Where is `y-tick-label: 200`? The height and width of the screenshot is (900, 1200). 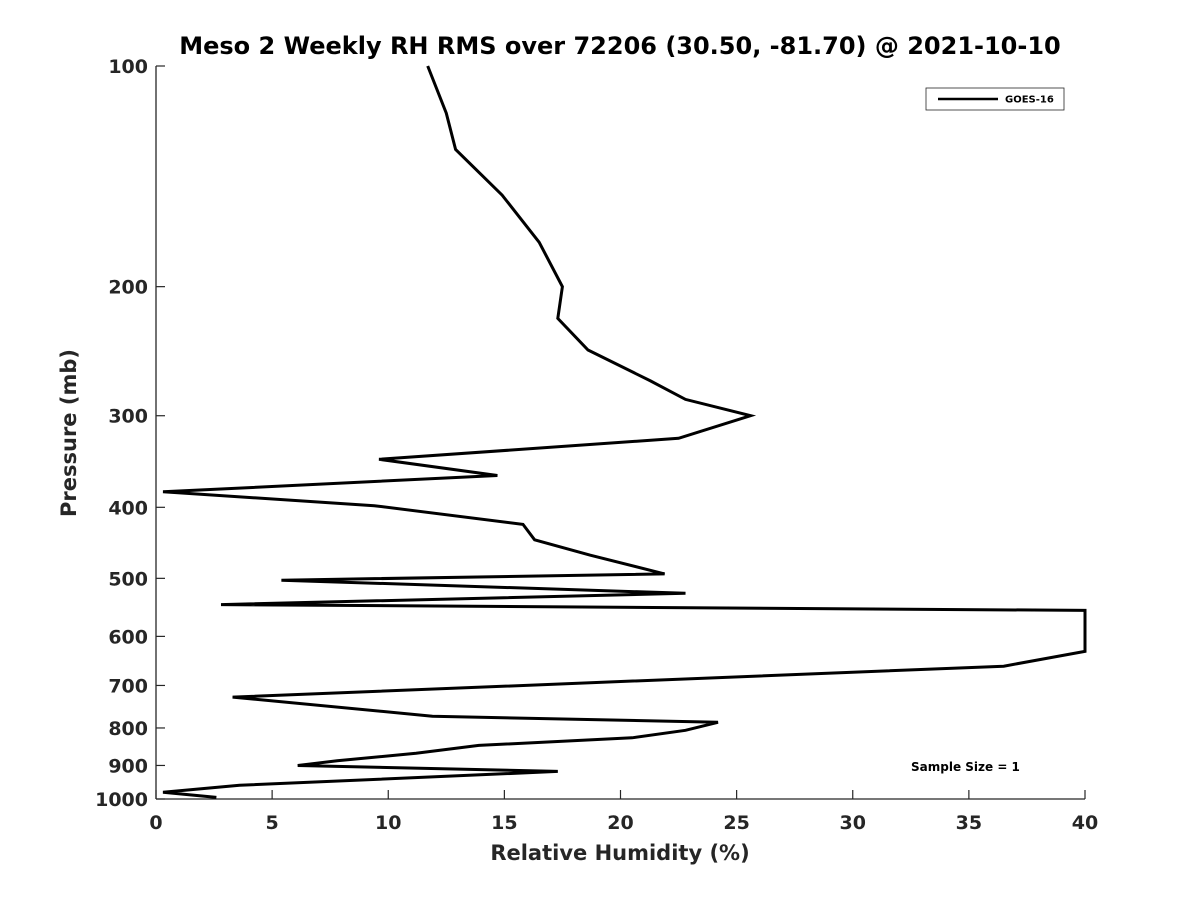 y-tick-label: 200 is located at coordinates (128, 288).